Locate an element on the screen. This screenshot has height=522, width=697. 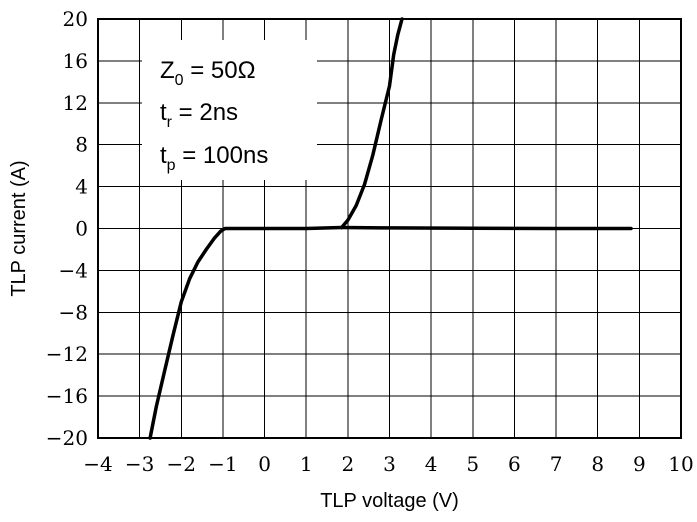
y-tick-label: 4 is located at coordinates (81, 187).